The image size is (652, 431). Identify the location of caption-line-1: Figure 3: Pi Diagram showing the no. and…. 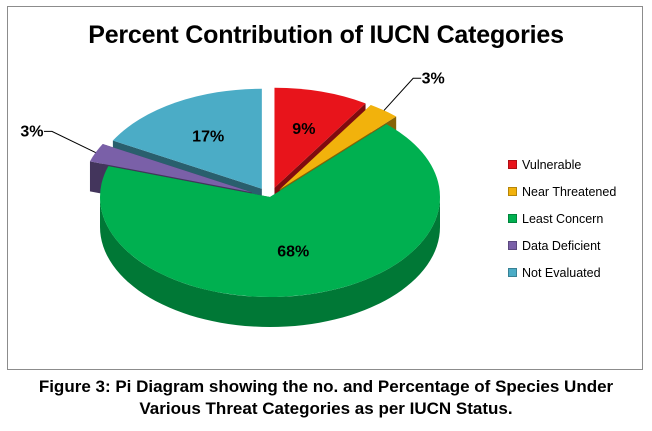
(326, 386).